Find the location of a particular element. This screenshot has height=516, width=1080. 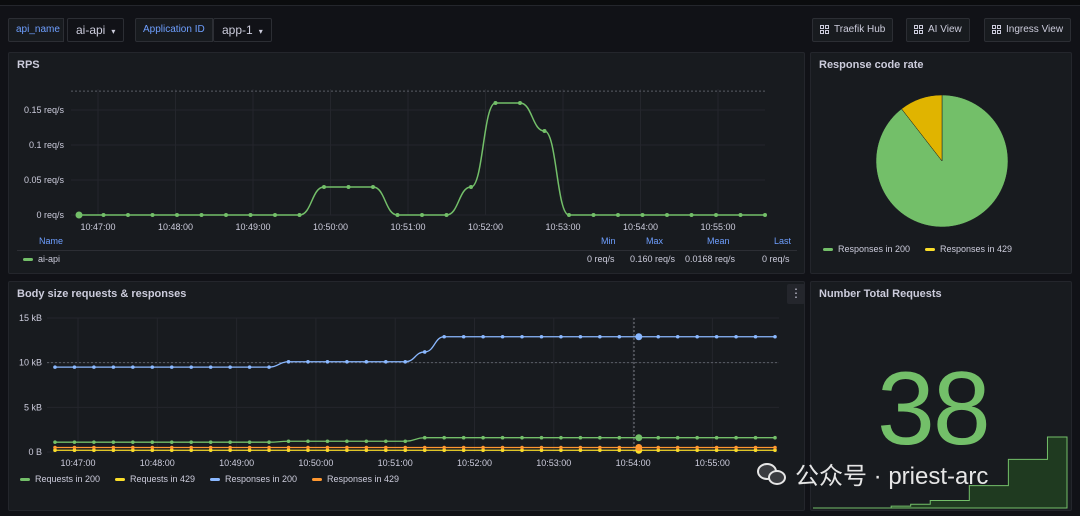

legend-header-last: Last is located at coordinates (783, 241).